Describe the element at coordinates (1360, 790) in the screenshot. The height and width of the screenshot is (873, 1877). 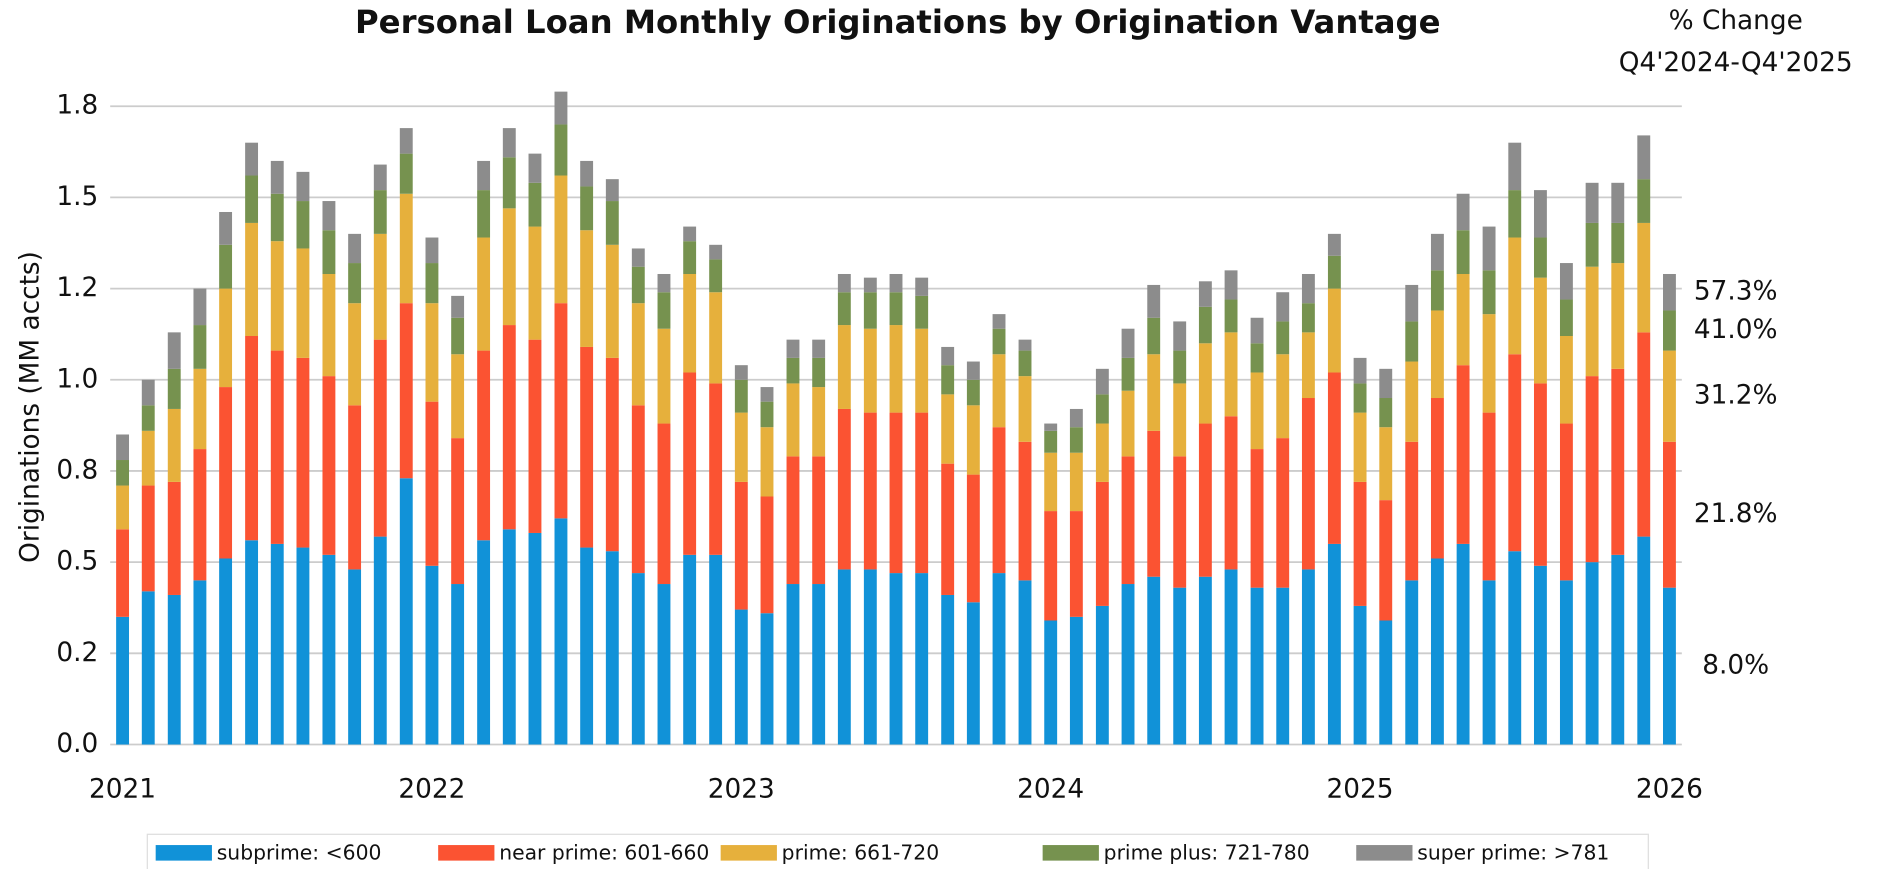
I see `x-tick-label: 2025` at that location.